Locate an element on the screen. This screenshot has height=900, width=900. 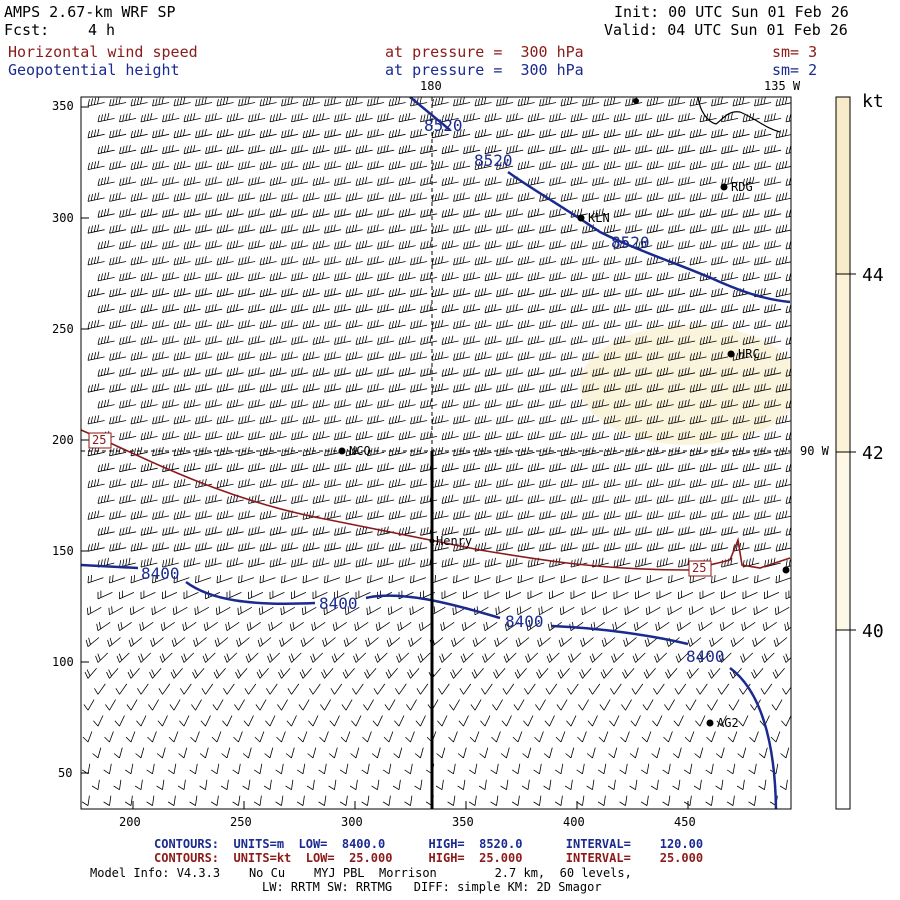
y-tick-label: 100 is located at coordinates (63, 662).